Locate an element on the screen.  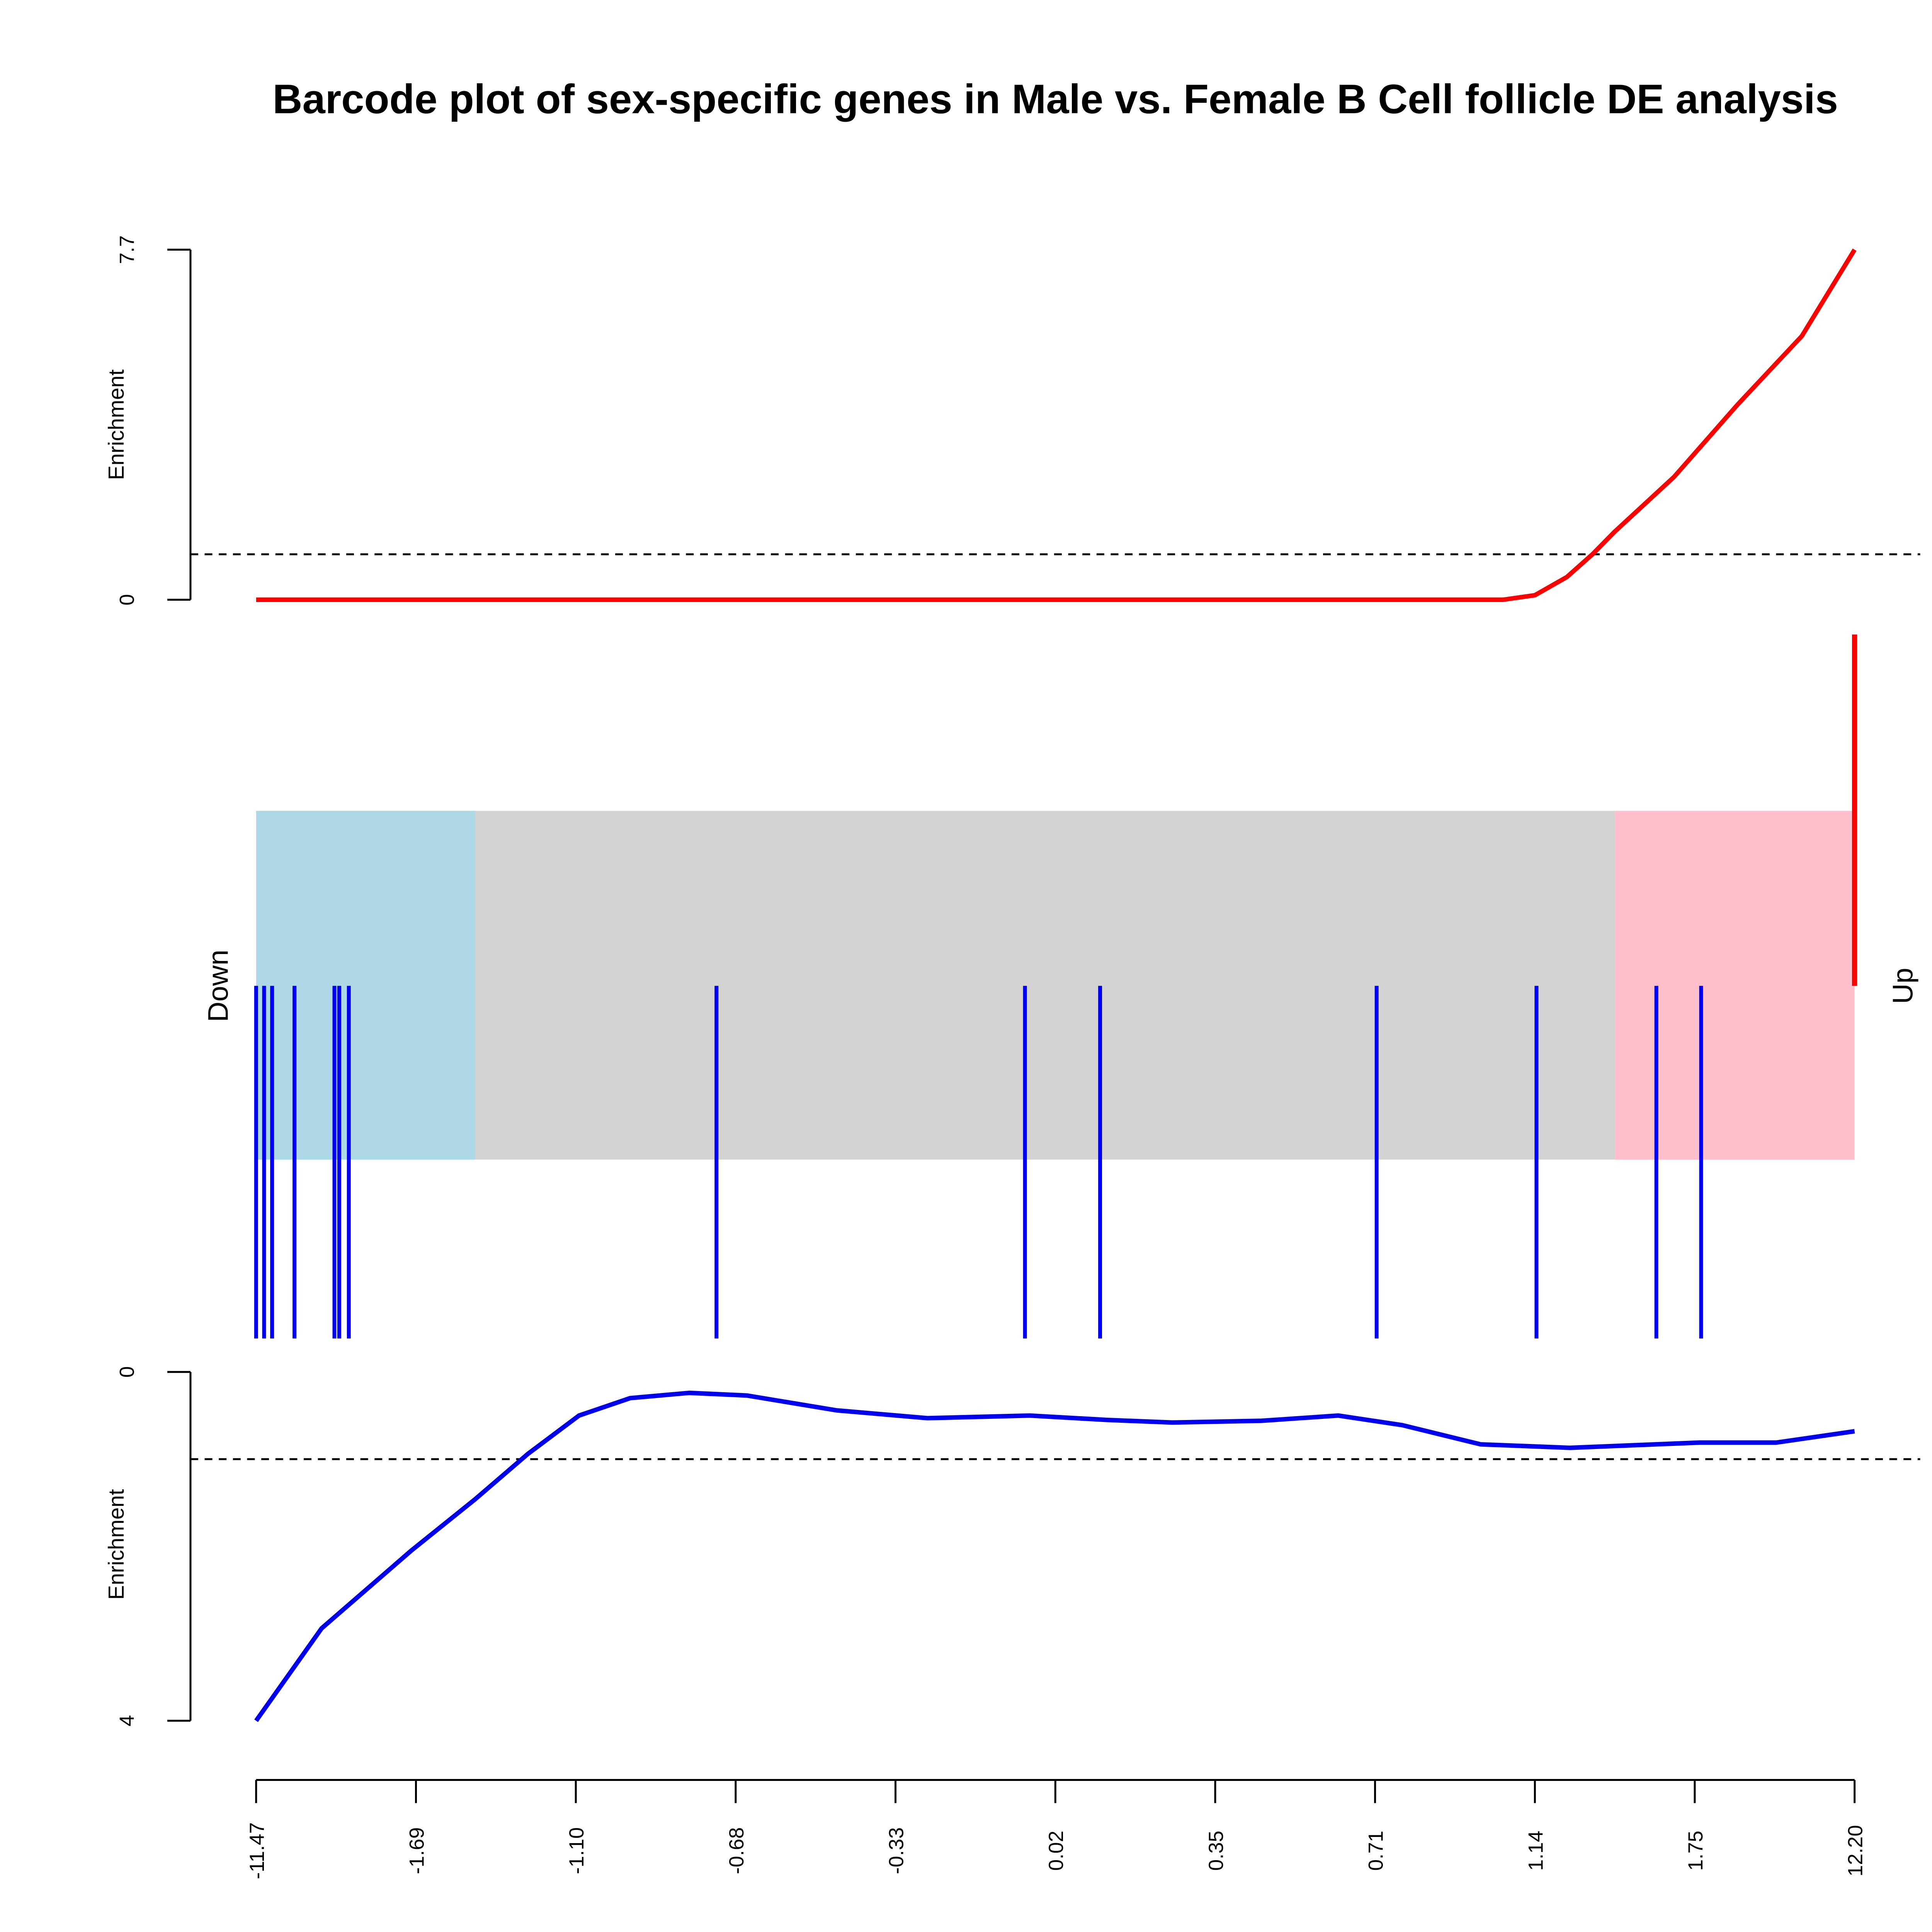
x-tick-label: 1.14 is located at coordinates (1536, 1851).